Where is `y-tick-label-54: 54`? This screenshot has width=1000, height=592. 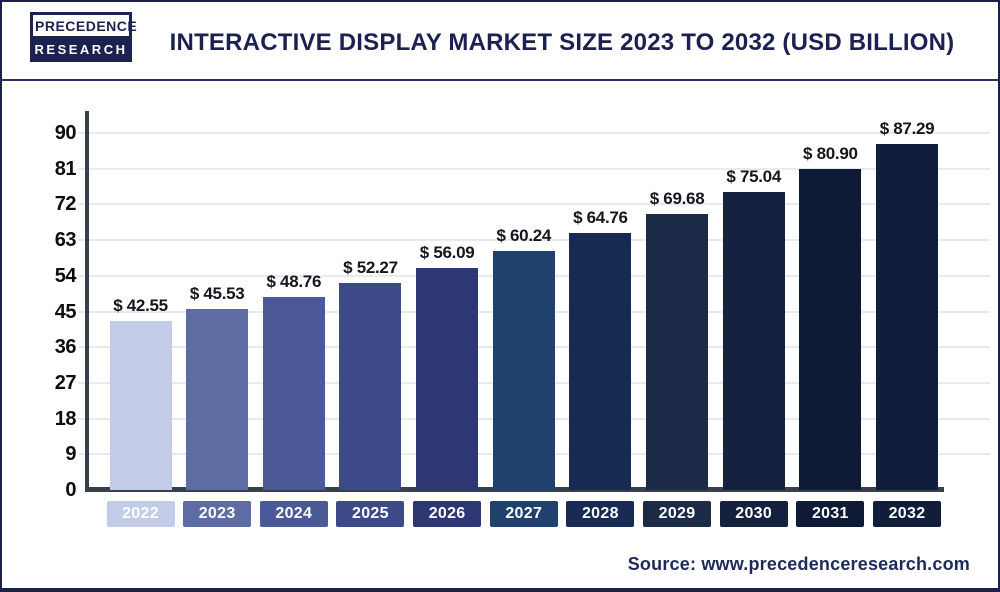 y-tick-label-54: 54 is located at coordinates (65, 275).